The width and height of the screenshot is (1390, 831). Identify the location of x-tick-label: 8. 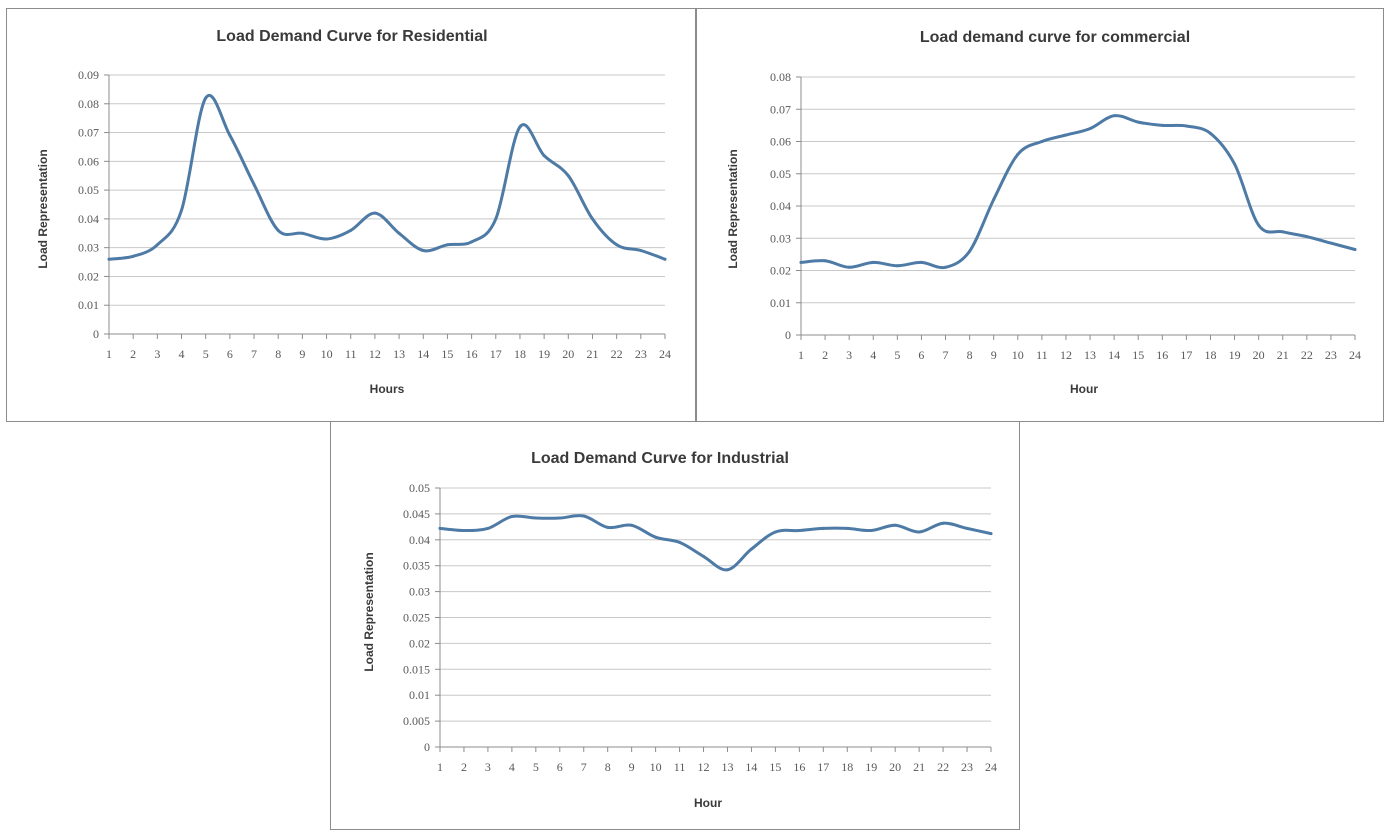
(278, 354).